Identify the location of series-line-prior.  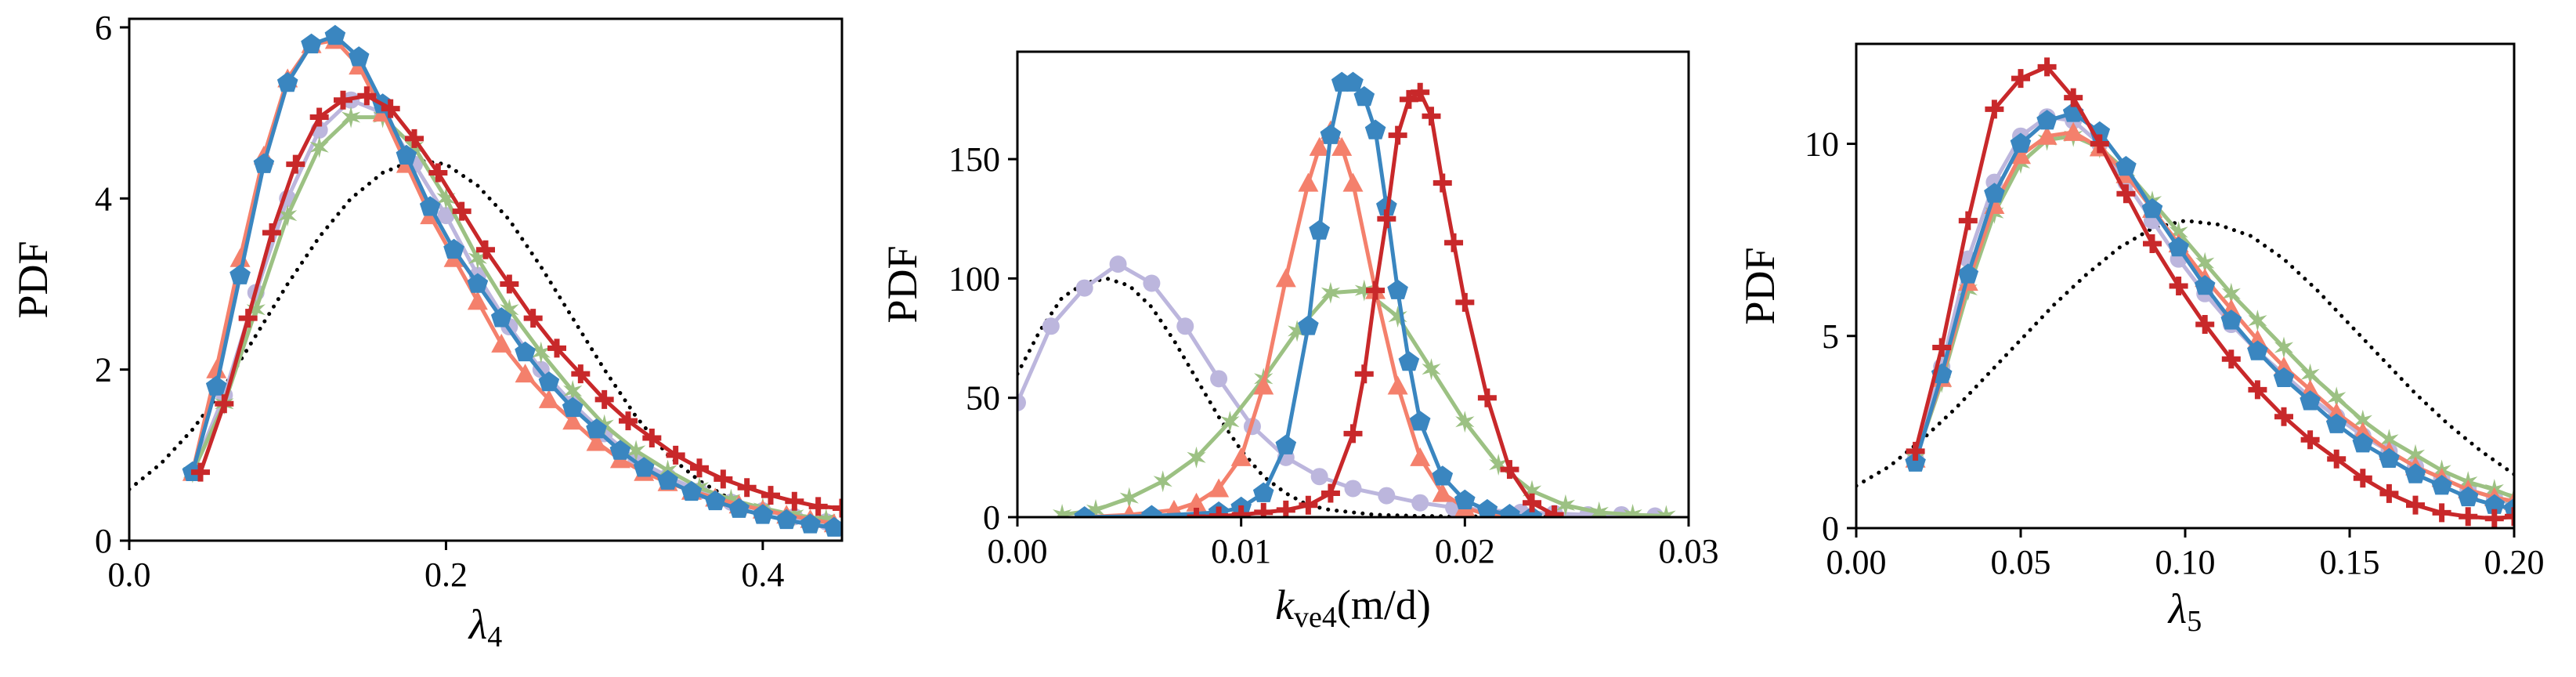
(1287, 396).